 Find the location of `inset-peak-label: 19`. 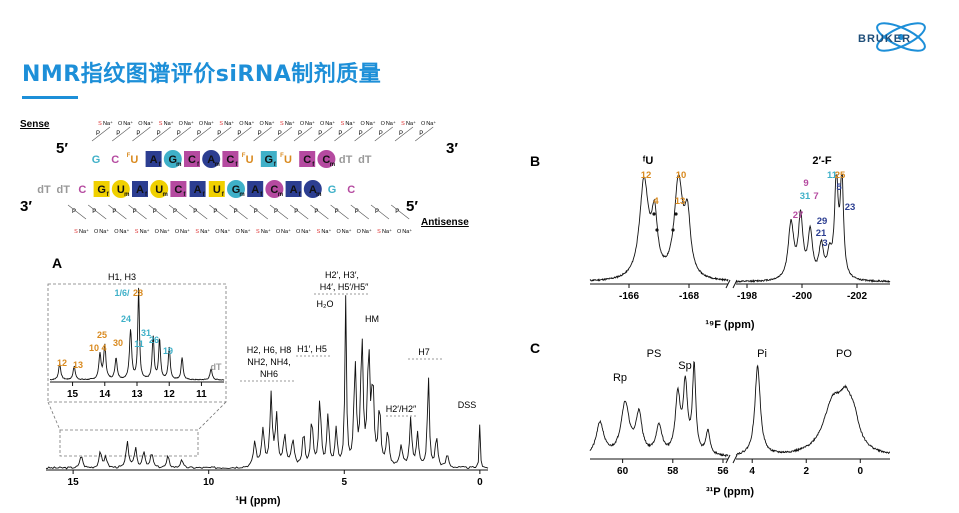

inset-peak-label: 19 is located at coordinates (168, 351).